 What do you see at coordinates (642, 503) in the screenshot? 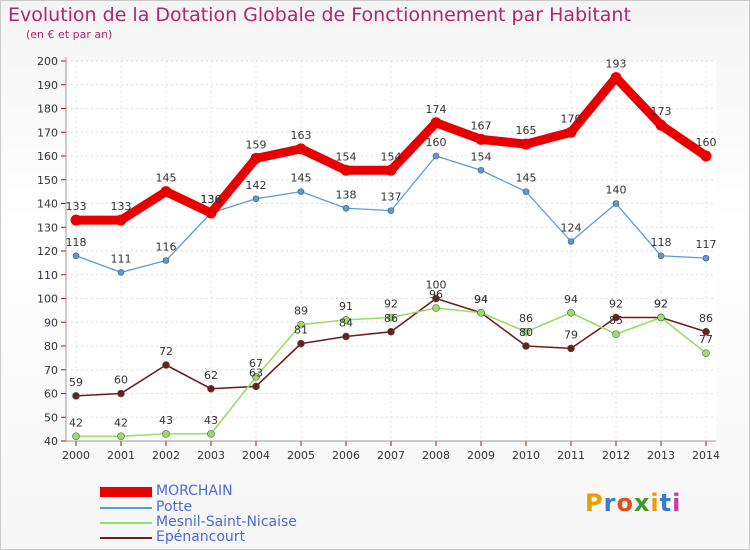
I see `logo-letter: x` at bounding box center [642, 503].